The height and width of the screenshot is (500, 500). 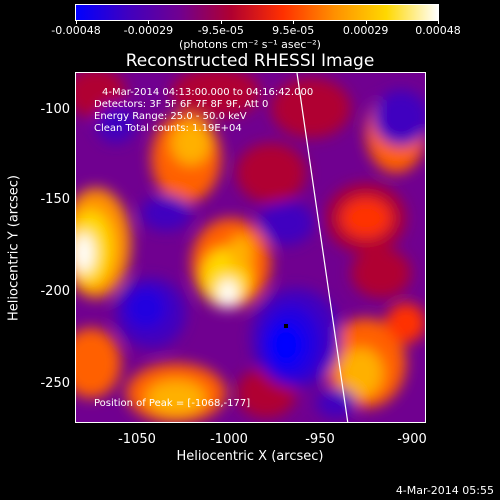 I want to click on x-tick-label: -950, so click(x=320, y=439).